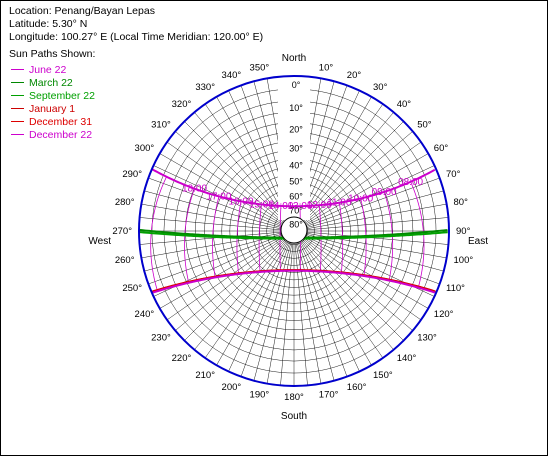 The image size is (548, 456). What do you see at coordinates (296, 211) in the screenshot?
I see `altitude-label: 70°` at bounding box center [296, 211].